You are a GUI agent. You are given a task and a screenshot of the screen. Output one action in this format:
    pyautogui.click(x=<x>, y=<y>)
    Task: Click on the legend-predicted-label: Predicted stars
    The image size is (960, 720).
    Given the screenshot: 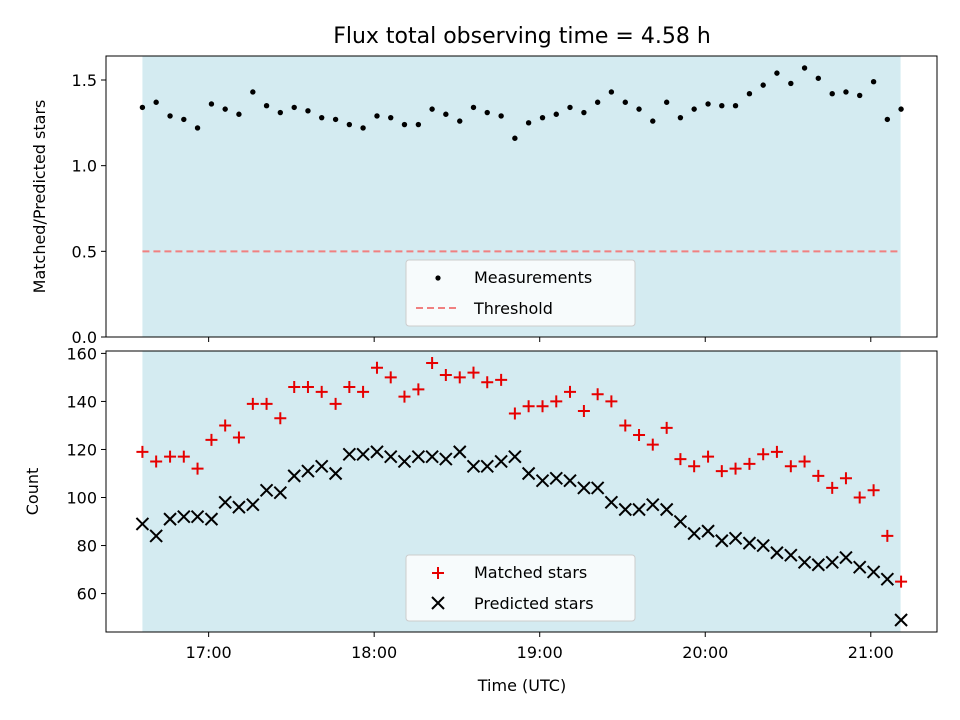 What is the action you would take?
    pyautogui.click(x=534, y=603)
    